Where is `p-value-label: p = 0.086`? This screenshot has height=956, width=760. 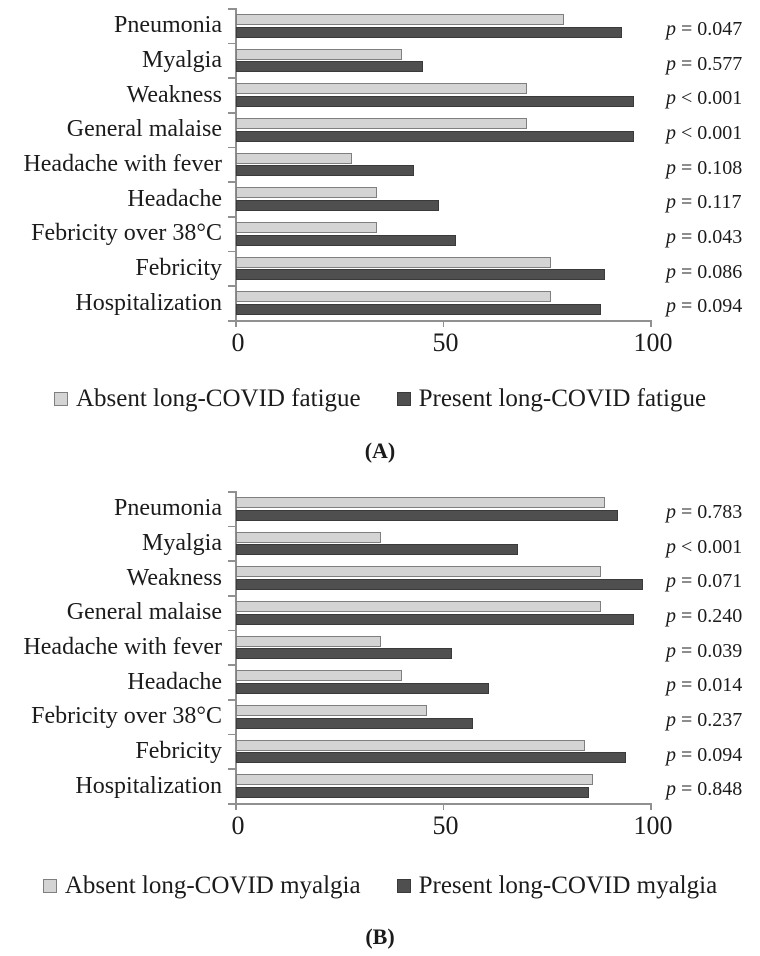 p-value-label: p = 0.086 is located at coordinates (704, 272).